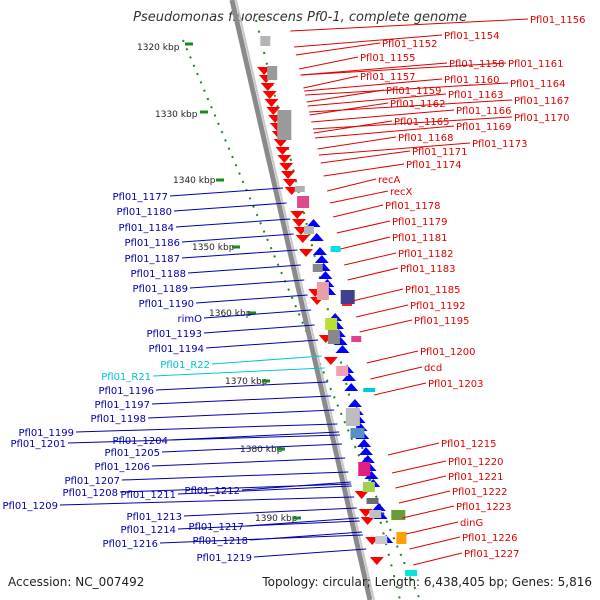 Image resolution: width=600 pixels, height=600 pixels. I want to click on forward-gene-label: Pfl01_1171, so click(440, 152).